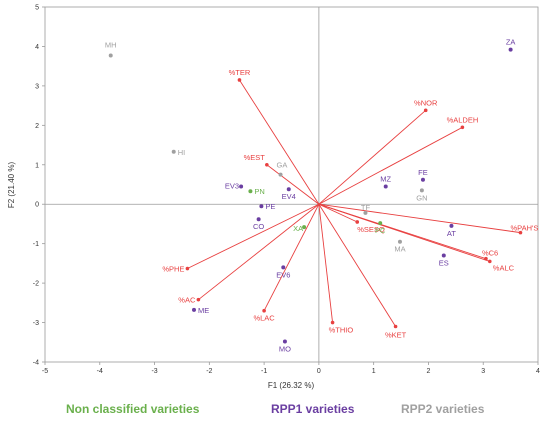  Describe the element at coordinates (36, 244) in the screenshot. I see `y-tick-label: -1` at that location.